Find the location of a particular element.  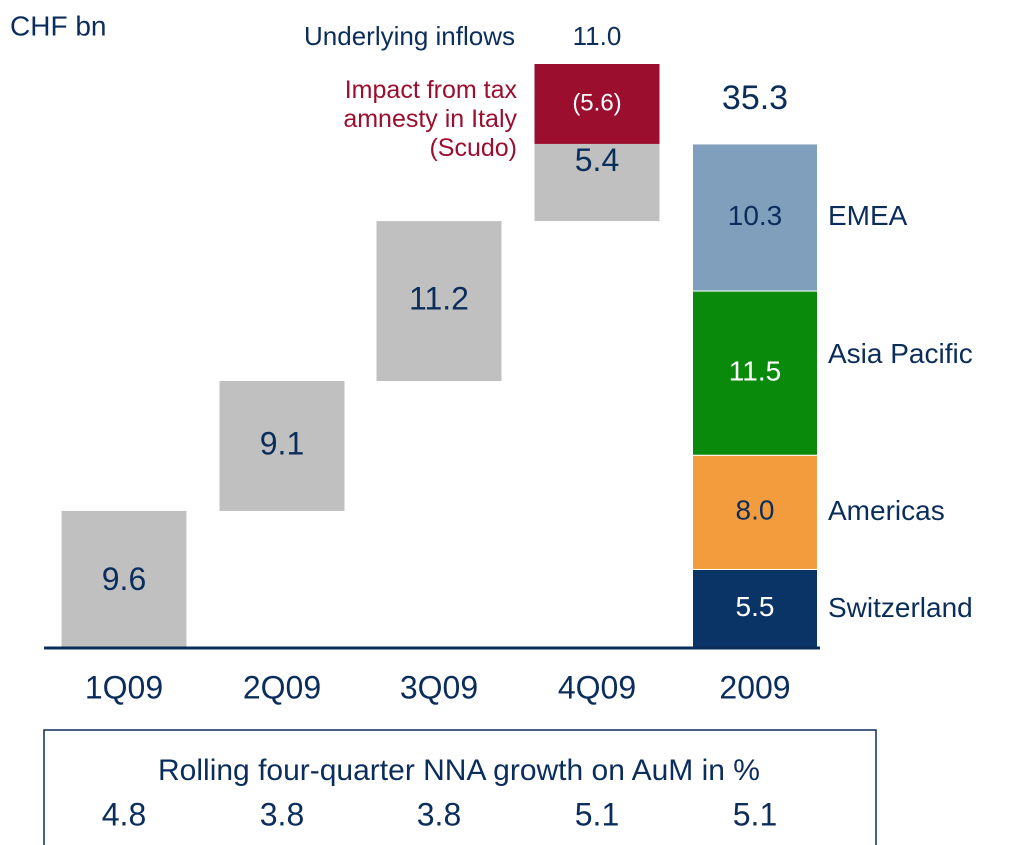

segment-value: 11.5 is located at coordinates (755, 371).